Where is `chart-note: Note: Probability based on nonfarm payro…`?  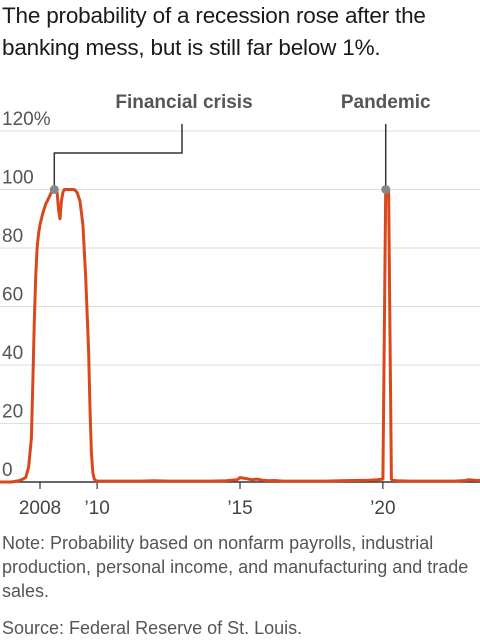
chart-note: Note: Probability based on nonfarm payro… is located at coordinates (235, 567).